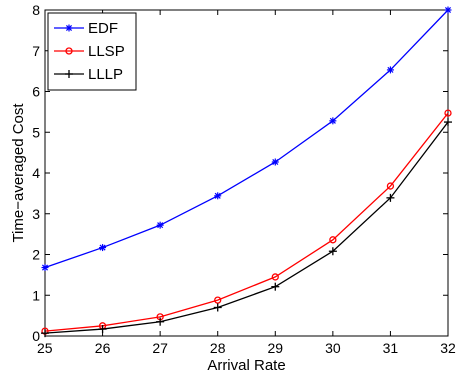 This screenshot has height=374, width=457. Describe the element at coordinates (106, 51) in the screenshot. I see `legend-label-llsp: LLSP` at that location.